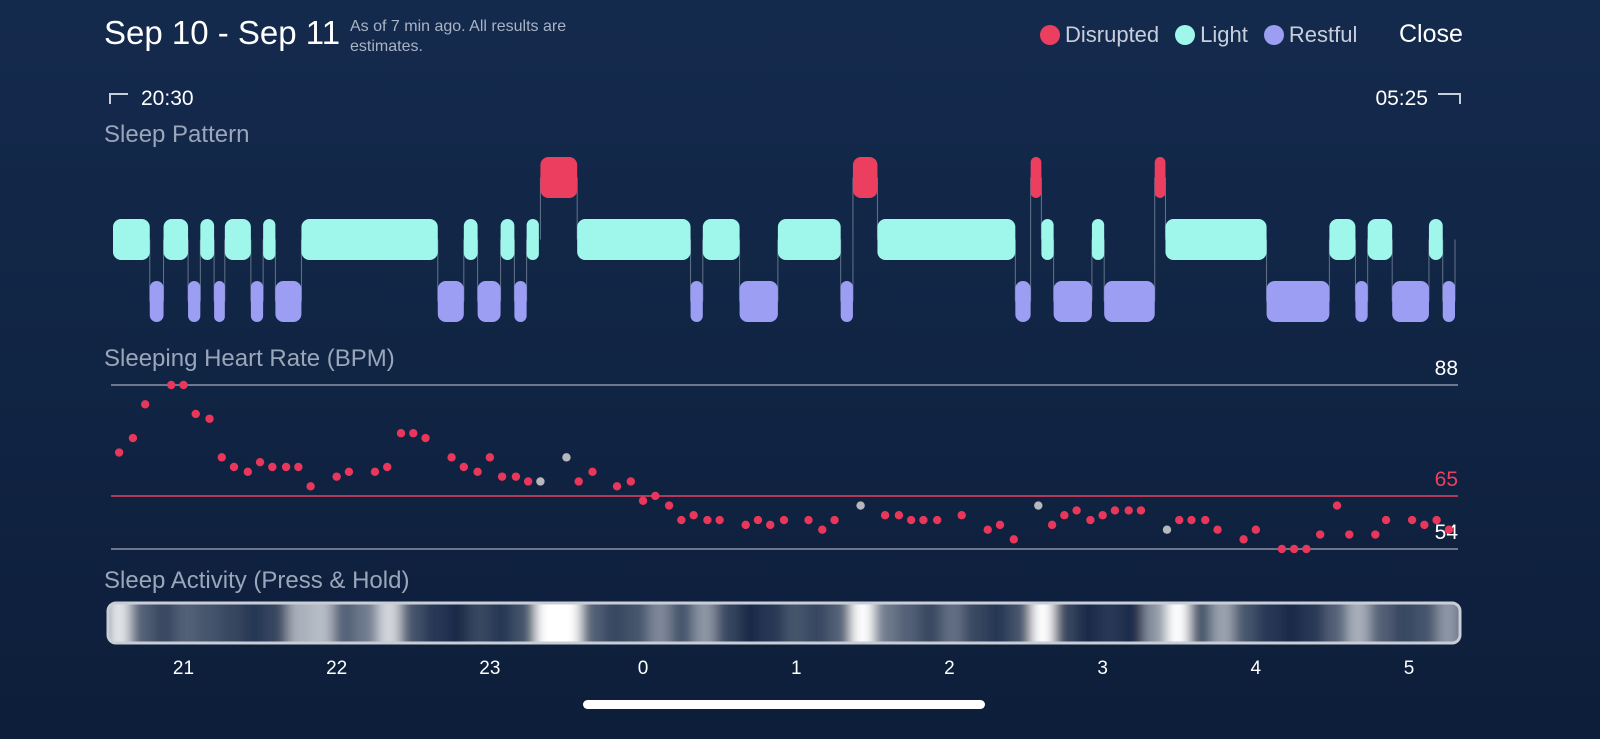  What do you see at coordinates (249, 358) in the screenshot?
I see `section-title: Sleeping Heart Rate (BPM)` at bounding box center [249, 358].